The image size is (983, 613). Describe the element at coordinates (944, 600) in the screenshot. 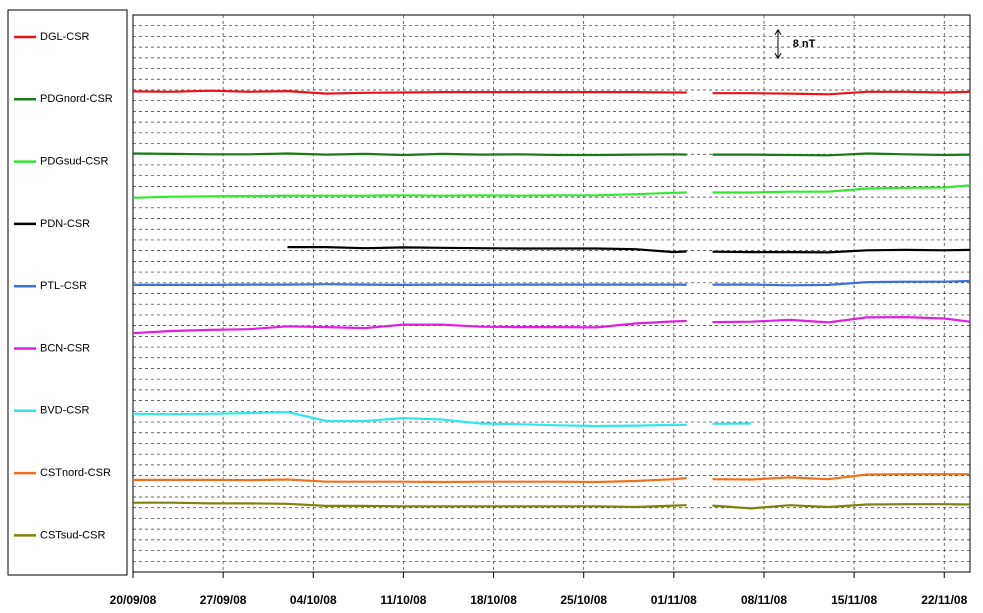

I see `x-tick-label: 22/11/08` at that location.